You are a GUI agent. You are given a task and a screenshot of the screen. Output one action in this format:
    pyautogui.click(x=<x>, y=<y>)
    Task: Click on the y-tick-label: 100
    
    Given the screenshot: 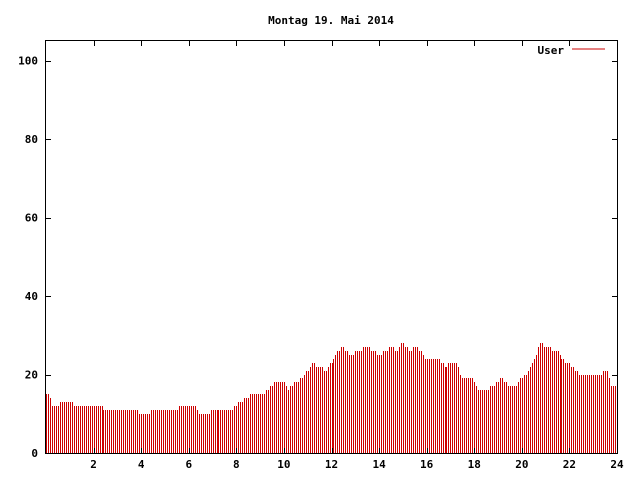 What is the action you would take?
    pyautogui.click(x=28, y=61)
    